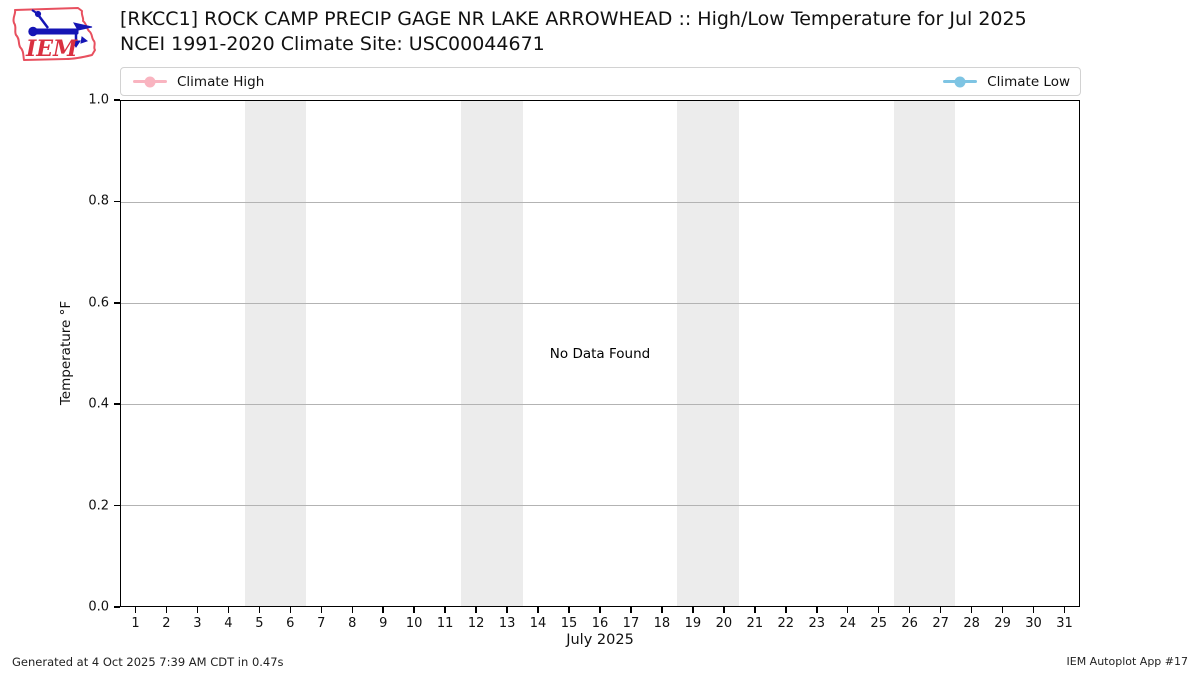 This screenshot has height=675, width=1200. Describe the element at coordinates (786, 623) in the screenshot. I see `x-tick-label: 22` at that location.